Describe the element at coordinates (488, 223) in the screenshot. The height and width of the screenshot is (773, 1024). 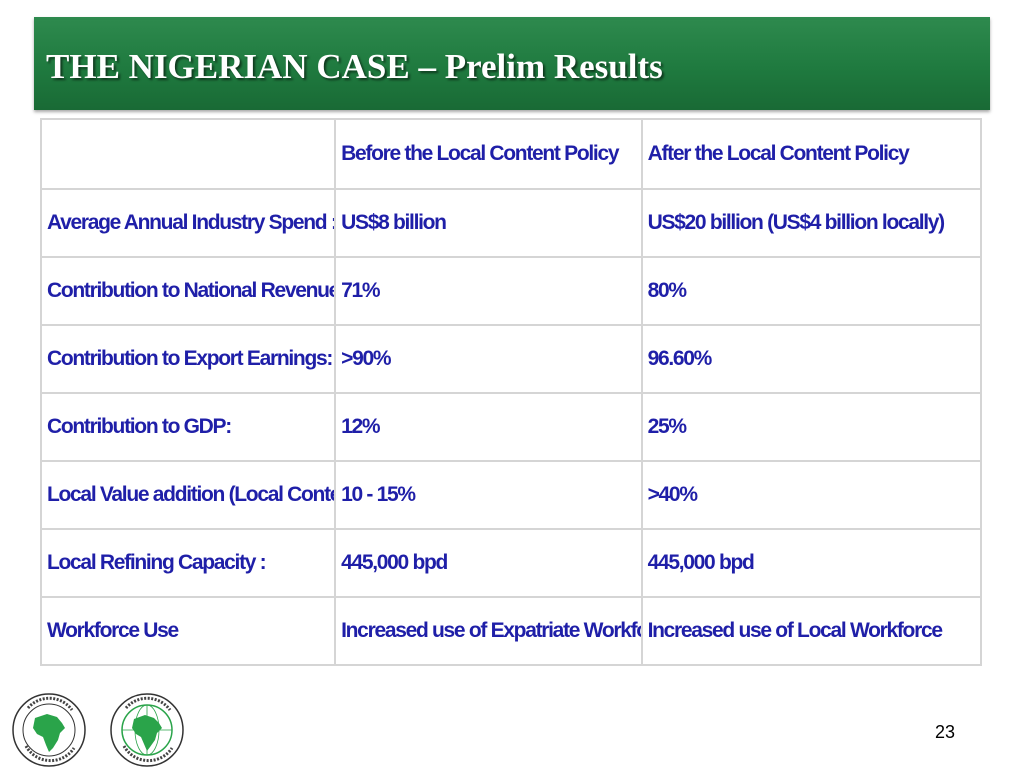
I see `before-value: US$8 billion` at that location.